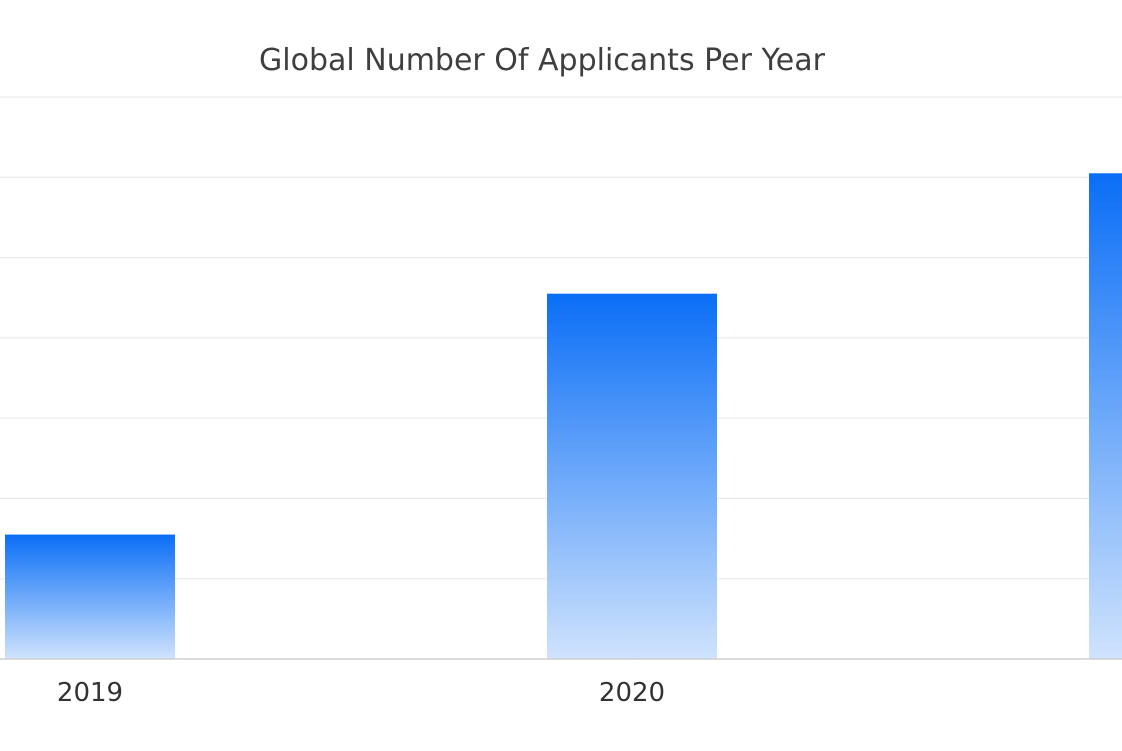 This screenshot has height=751, width=1122. I want to click on bar-2021, so click(1105, 416).